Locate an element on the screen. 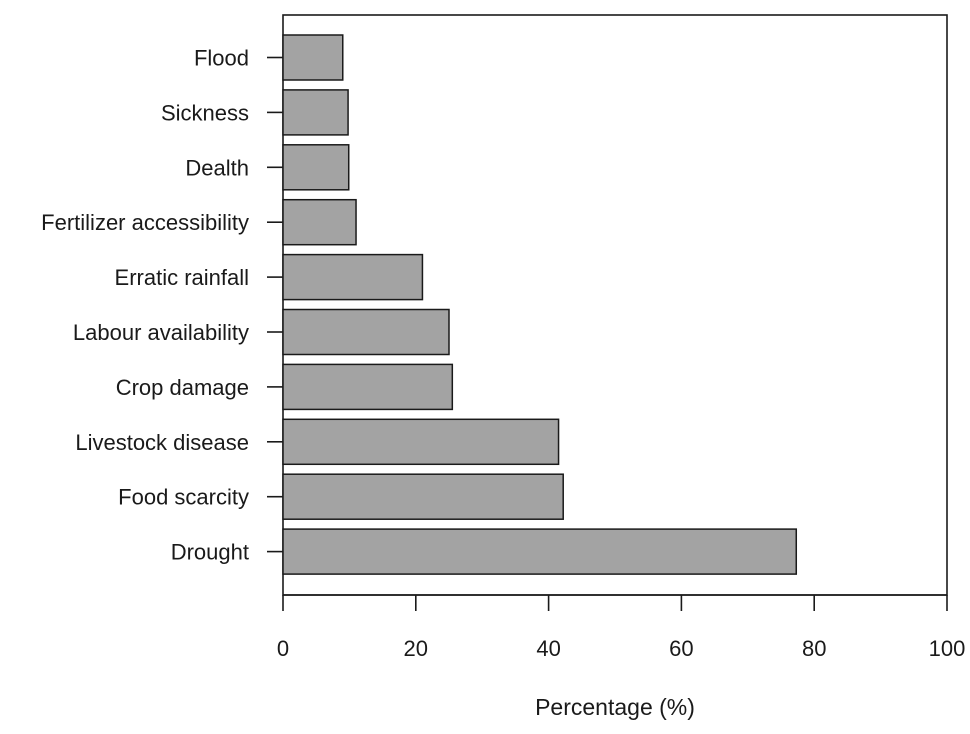 Image resolution: width=970 pixels, height=734 pixels. y-tick-label: Crop damage is located at coordinates (182, 387).